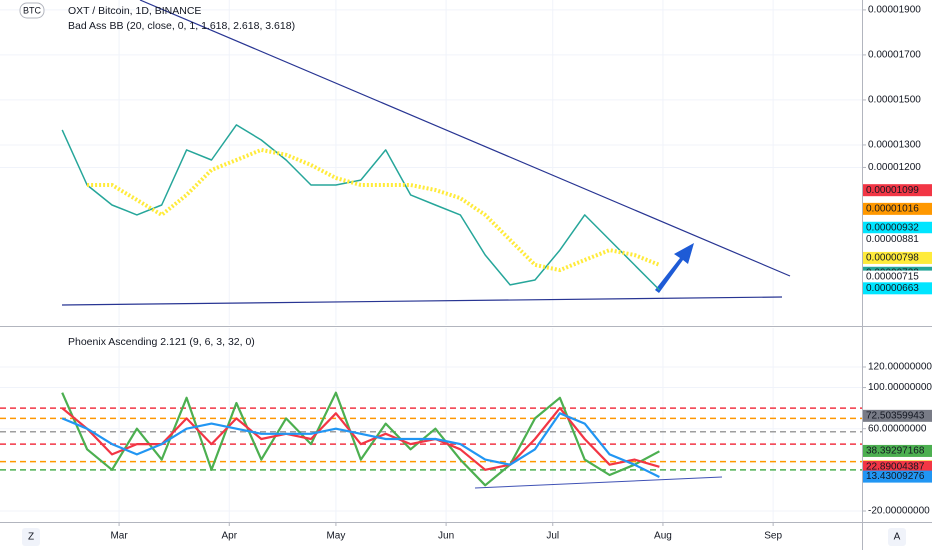 Image resolution: width=932 pixels, height=550 pixels. What do you see at coordinates (446, 536) in the screenshot?
I see `x-tick-label: Jun` at bounding box center [446, 536].